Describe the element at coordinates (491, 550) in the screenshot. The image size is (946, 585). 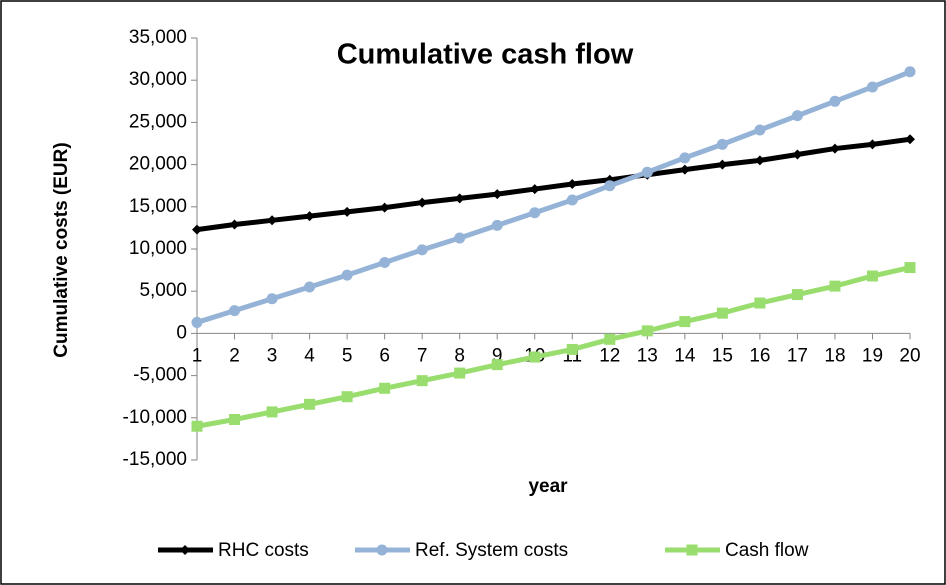
I see `legend-label: Ref. System costs` at that location.